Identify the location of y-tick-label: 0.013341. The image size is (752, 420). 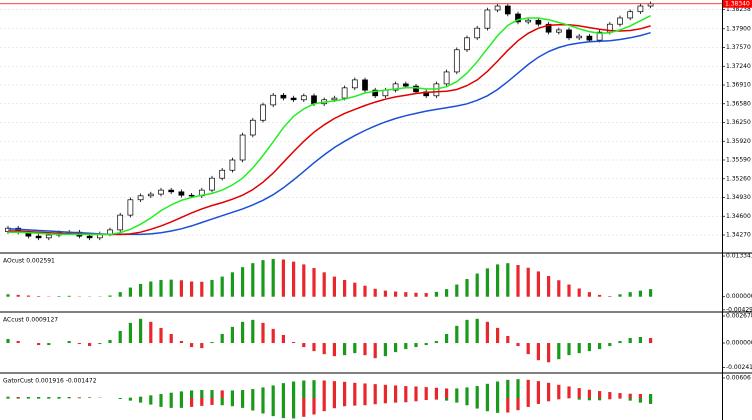
(739, 256).